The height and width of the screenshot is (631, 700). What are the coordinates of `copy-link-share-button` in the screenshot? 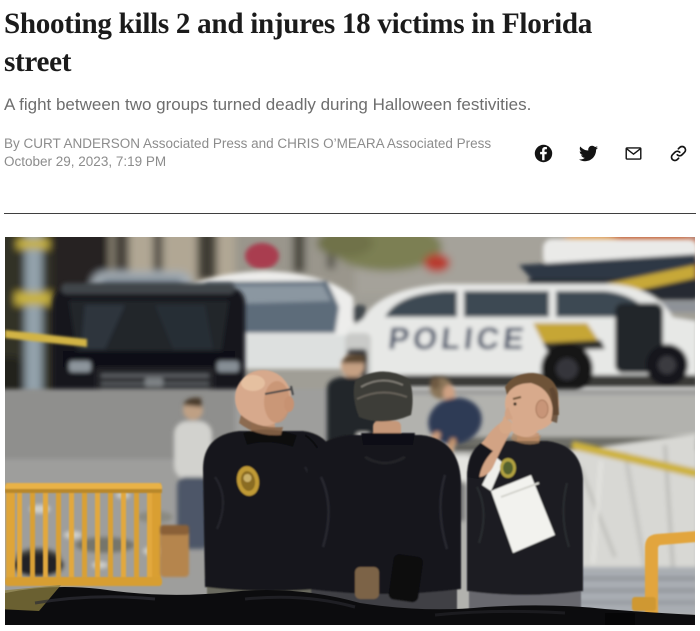 It's located at (678, 153).